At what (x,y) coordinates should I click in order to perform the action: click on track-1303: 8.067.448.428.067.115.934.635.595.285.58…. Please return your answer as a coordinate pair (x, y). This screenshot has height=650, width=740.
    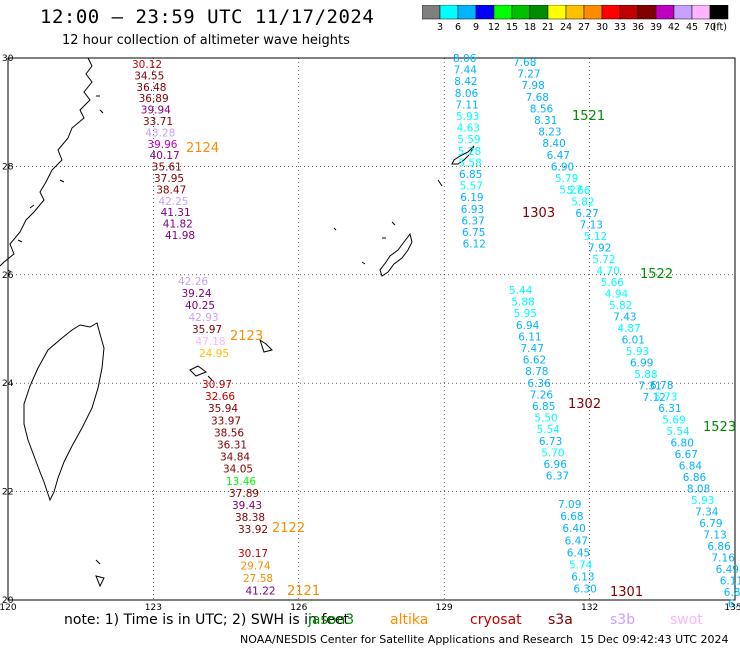
    Looking at the image, I should click on (504, 152).